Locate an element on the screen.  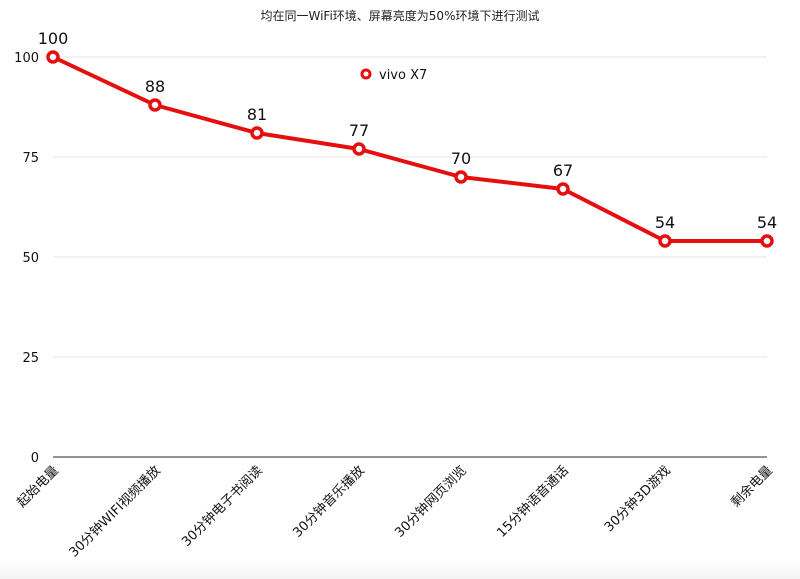
x-tick-label: 30分钟网页浏览 is located at coordinates (431, 502).